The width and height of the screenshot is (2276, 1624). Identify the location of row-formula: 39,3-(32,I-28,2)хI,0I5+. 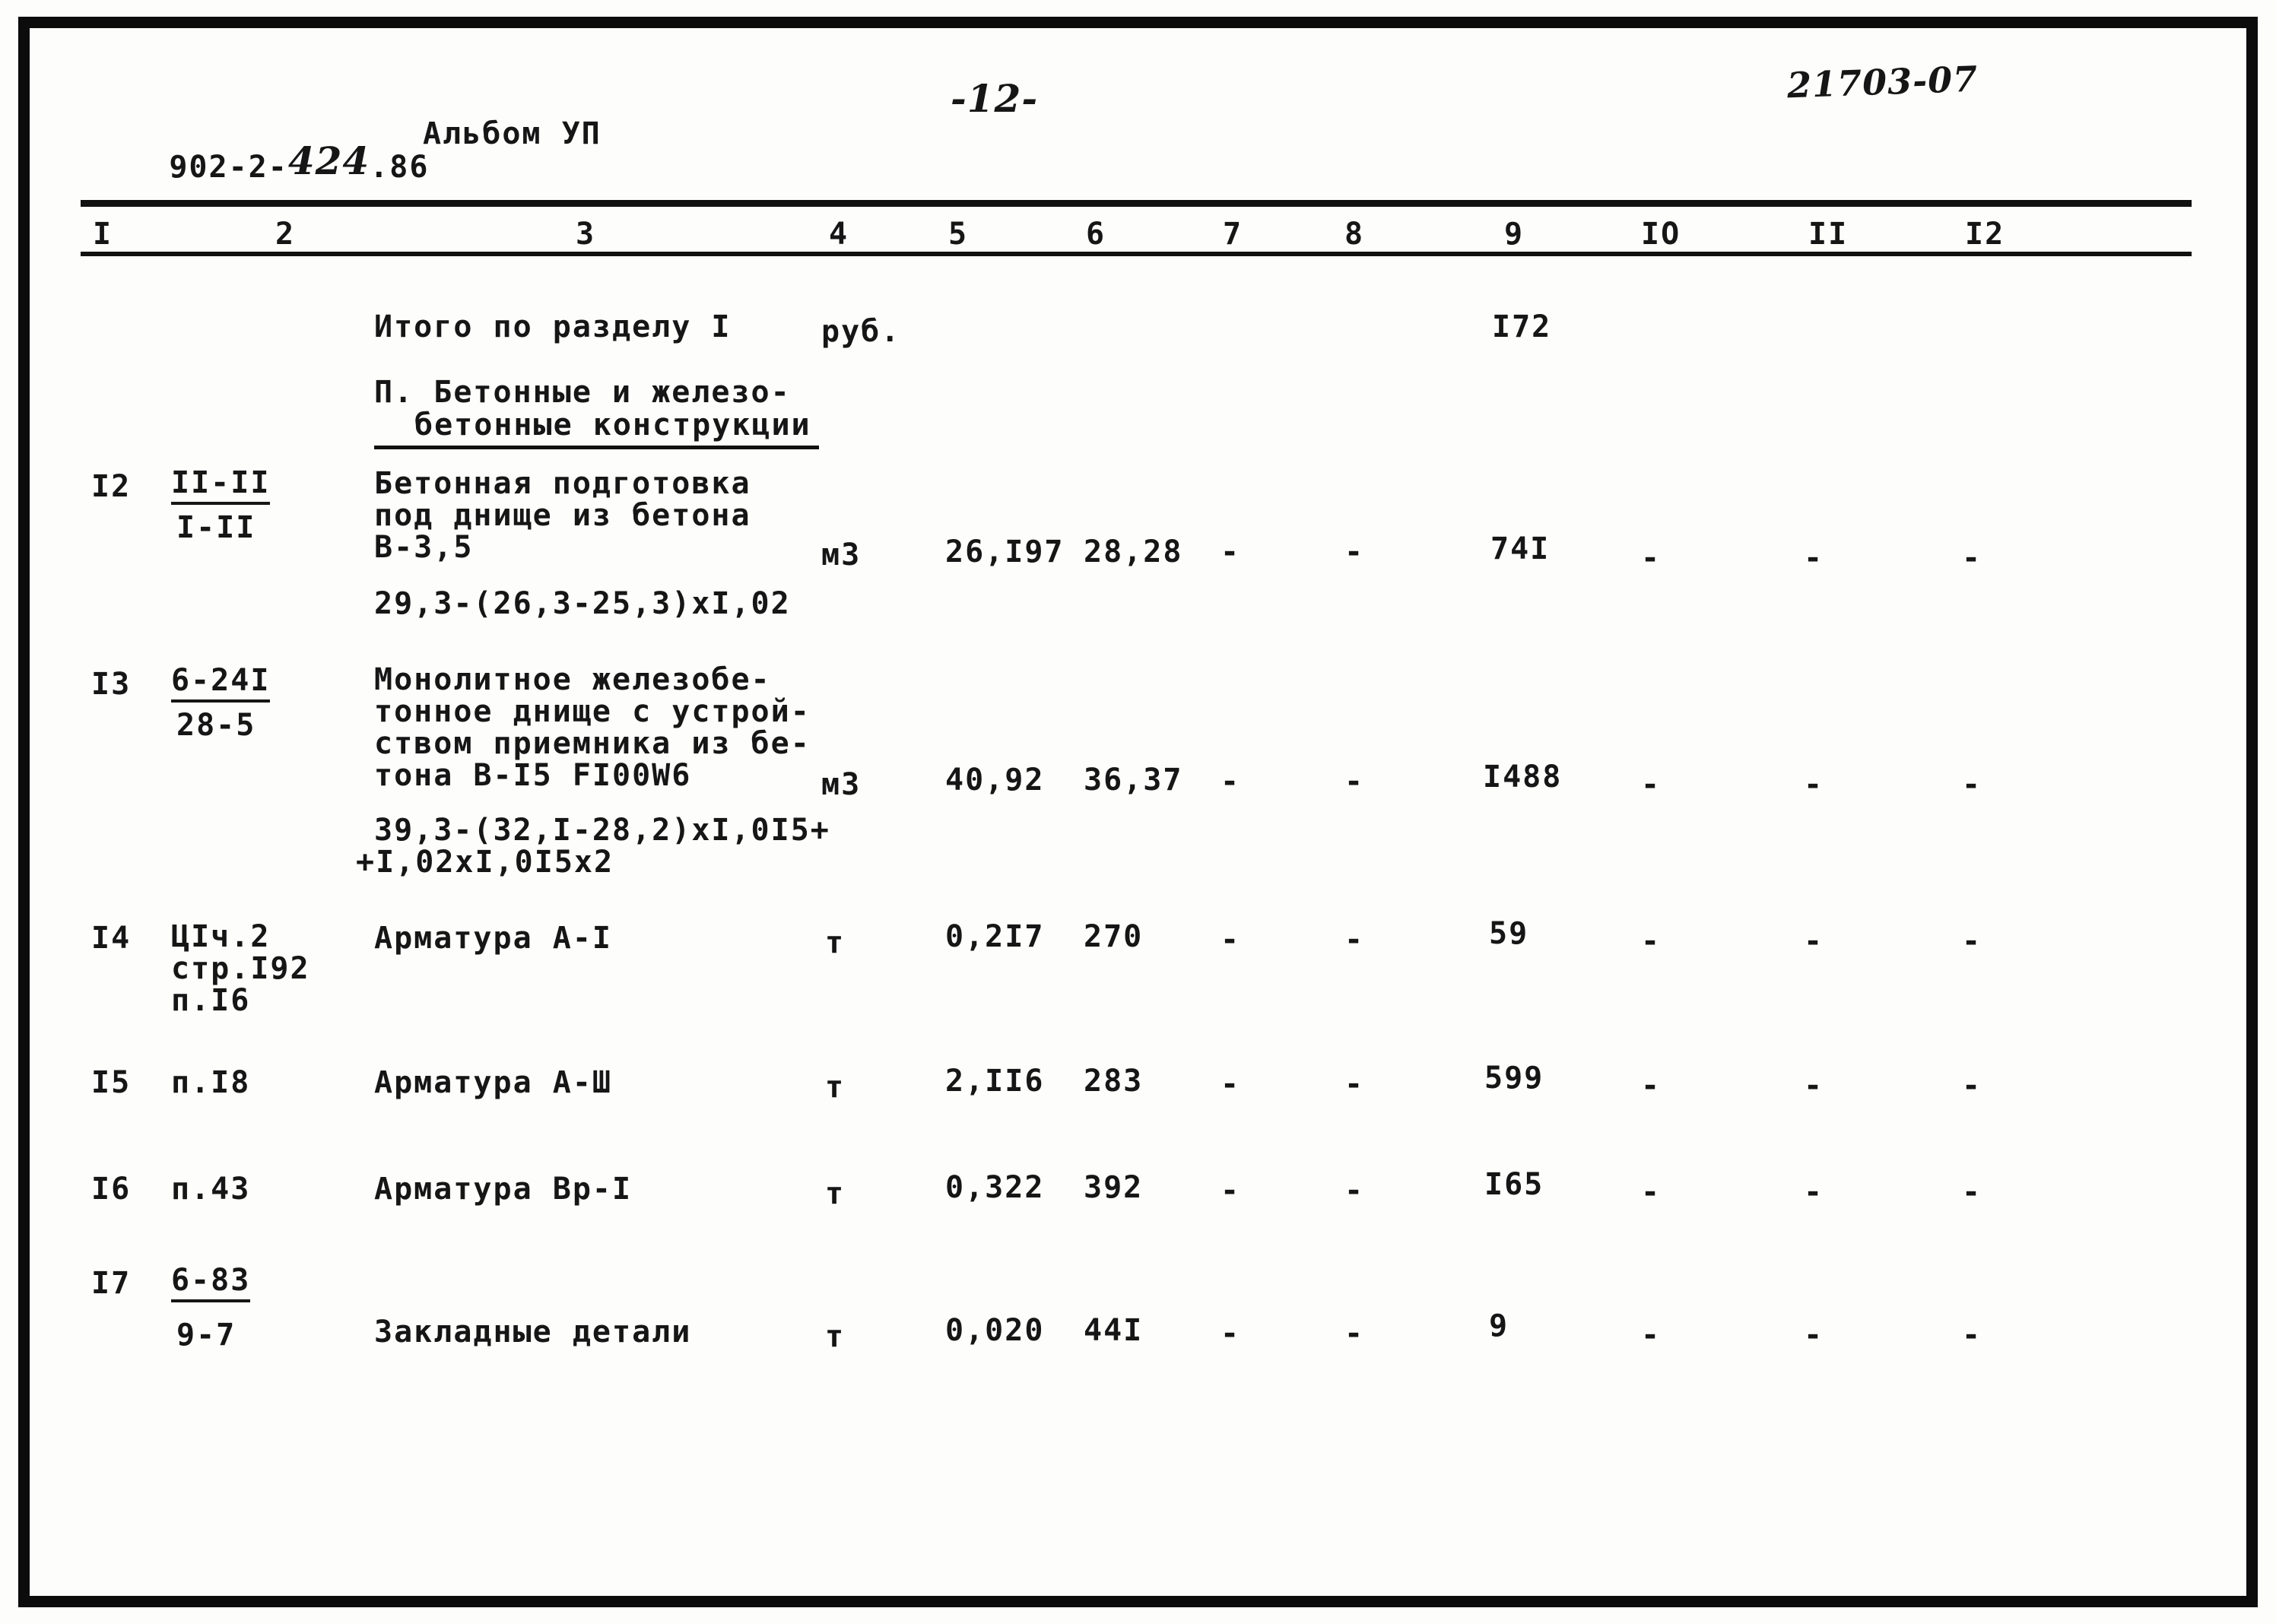
(602, 831).